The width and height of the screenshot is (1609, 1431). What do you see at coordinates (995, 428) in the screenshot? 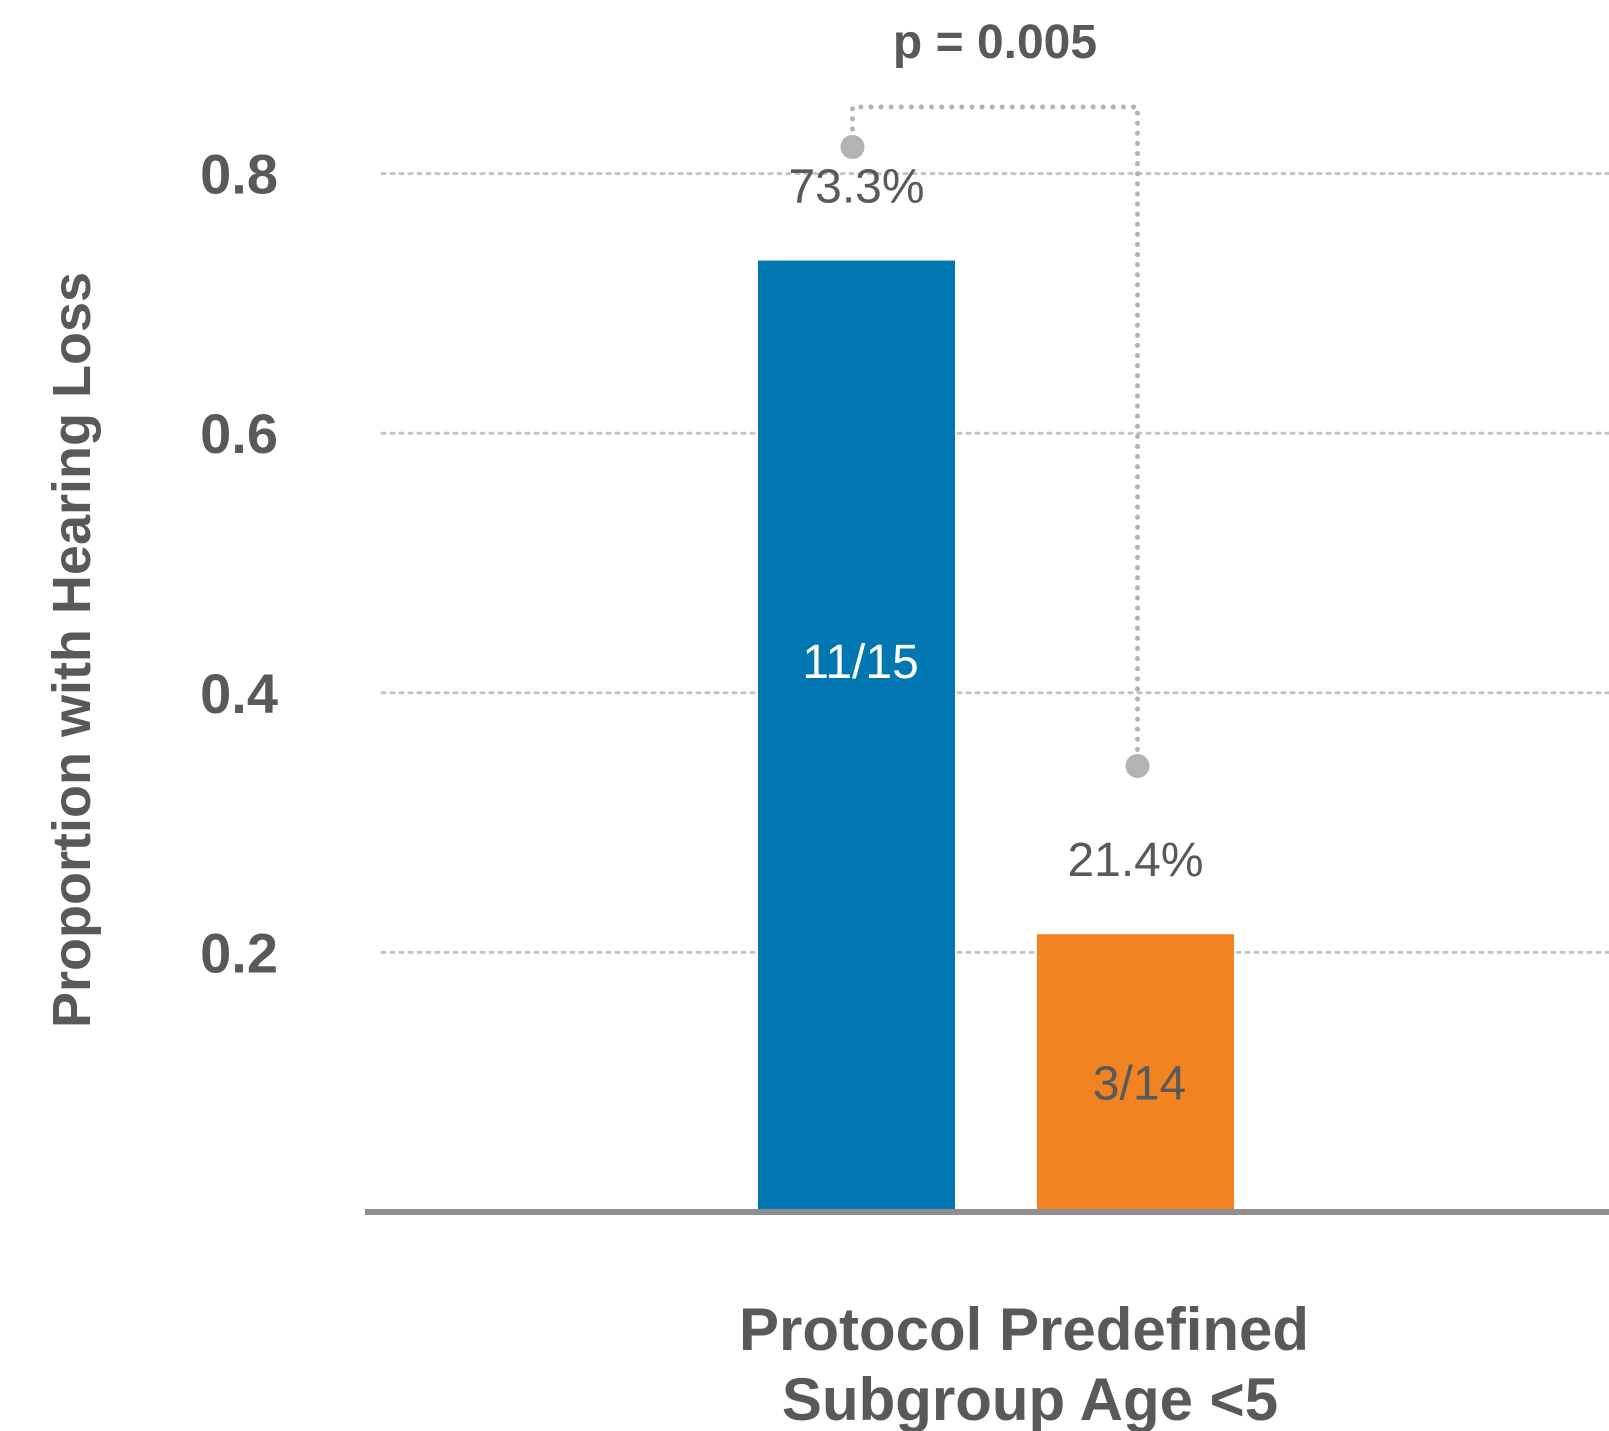
I see `bracket-line` at bounding box center [995, 428].